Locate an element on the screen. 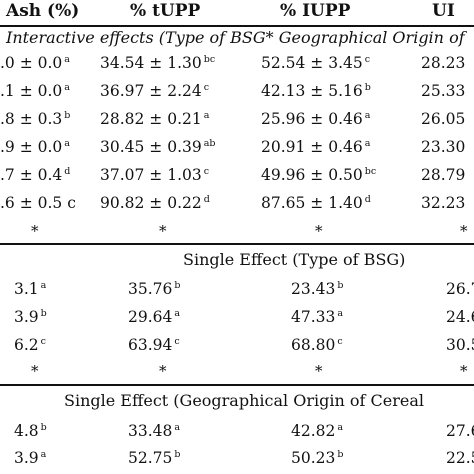 This screenshot has width=474, height=474. cell-ui: 26.7 is located at coordinates (460, 289).